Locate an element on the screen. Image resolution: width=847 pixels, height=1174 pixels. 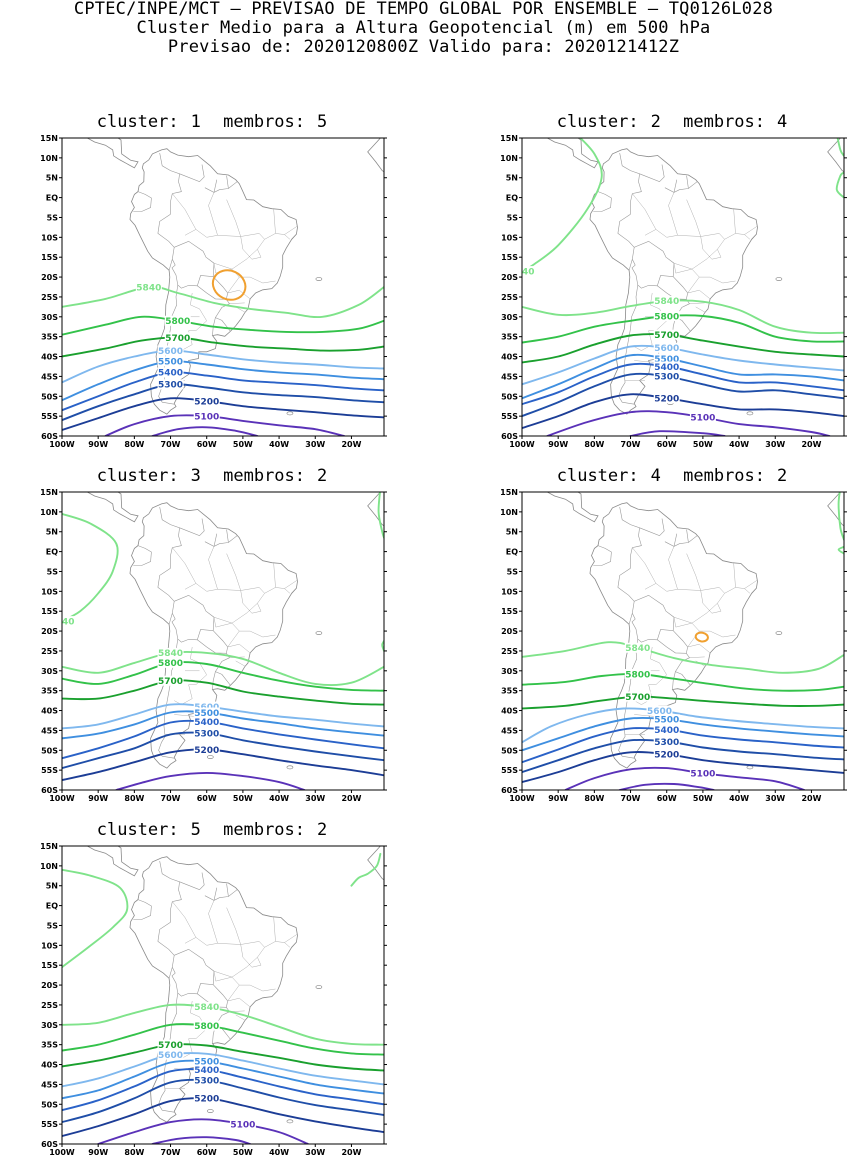
members-count: 2 is located at coordinates (322, 830).